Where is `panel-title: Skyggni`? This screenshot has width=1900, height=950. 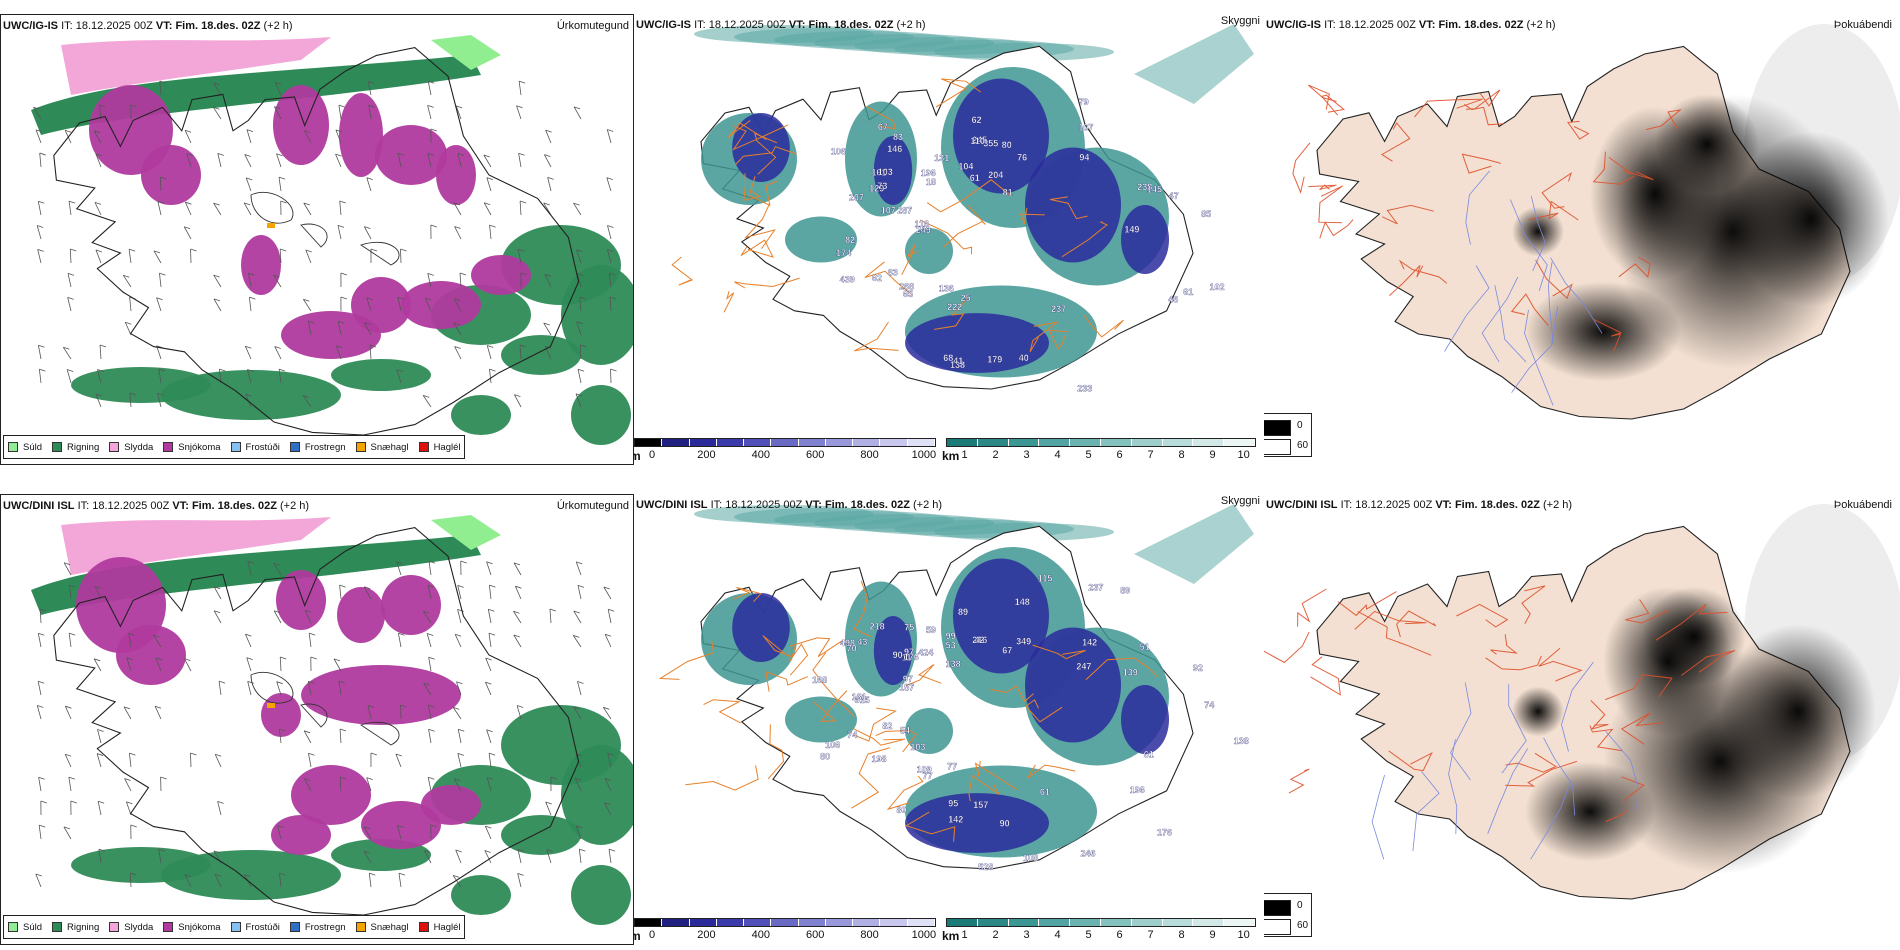 panel-title: Skyggni is located at coordinates (1240, 501).